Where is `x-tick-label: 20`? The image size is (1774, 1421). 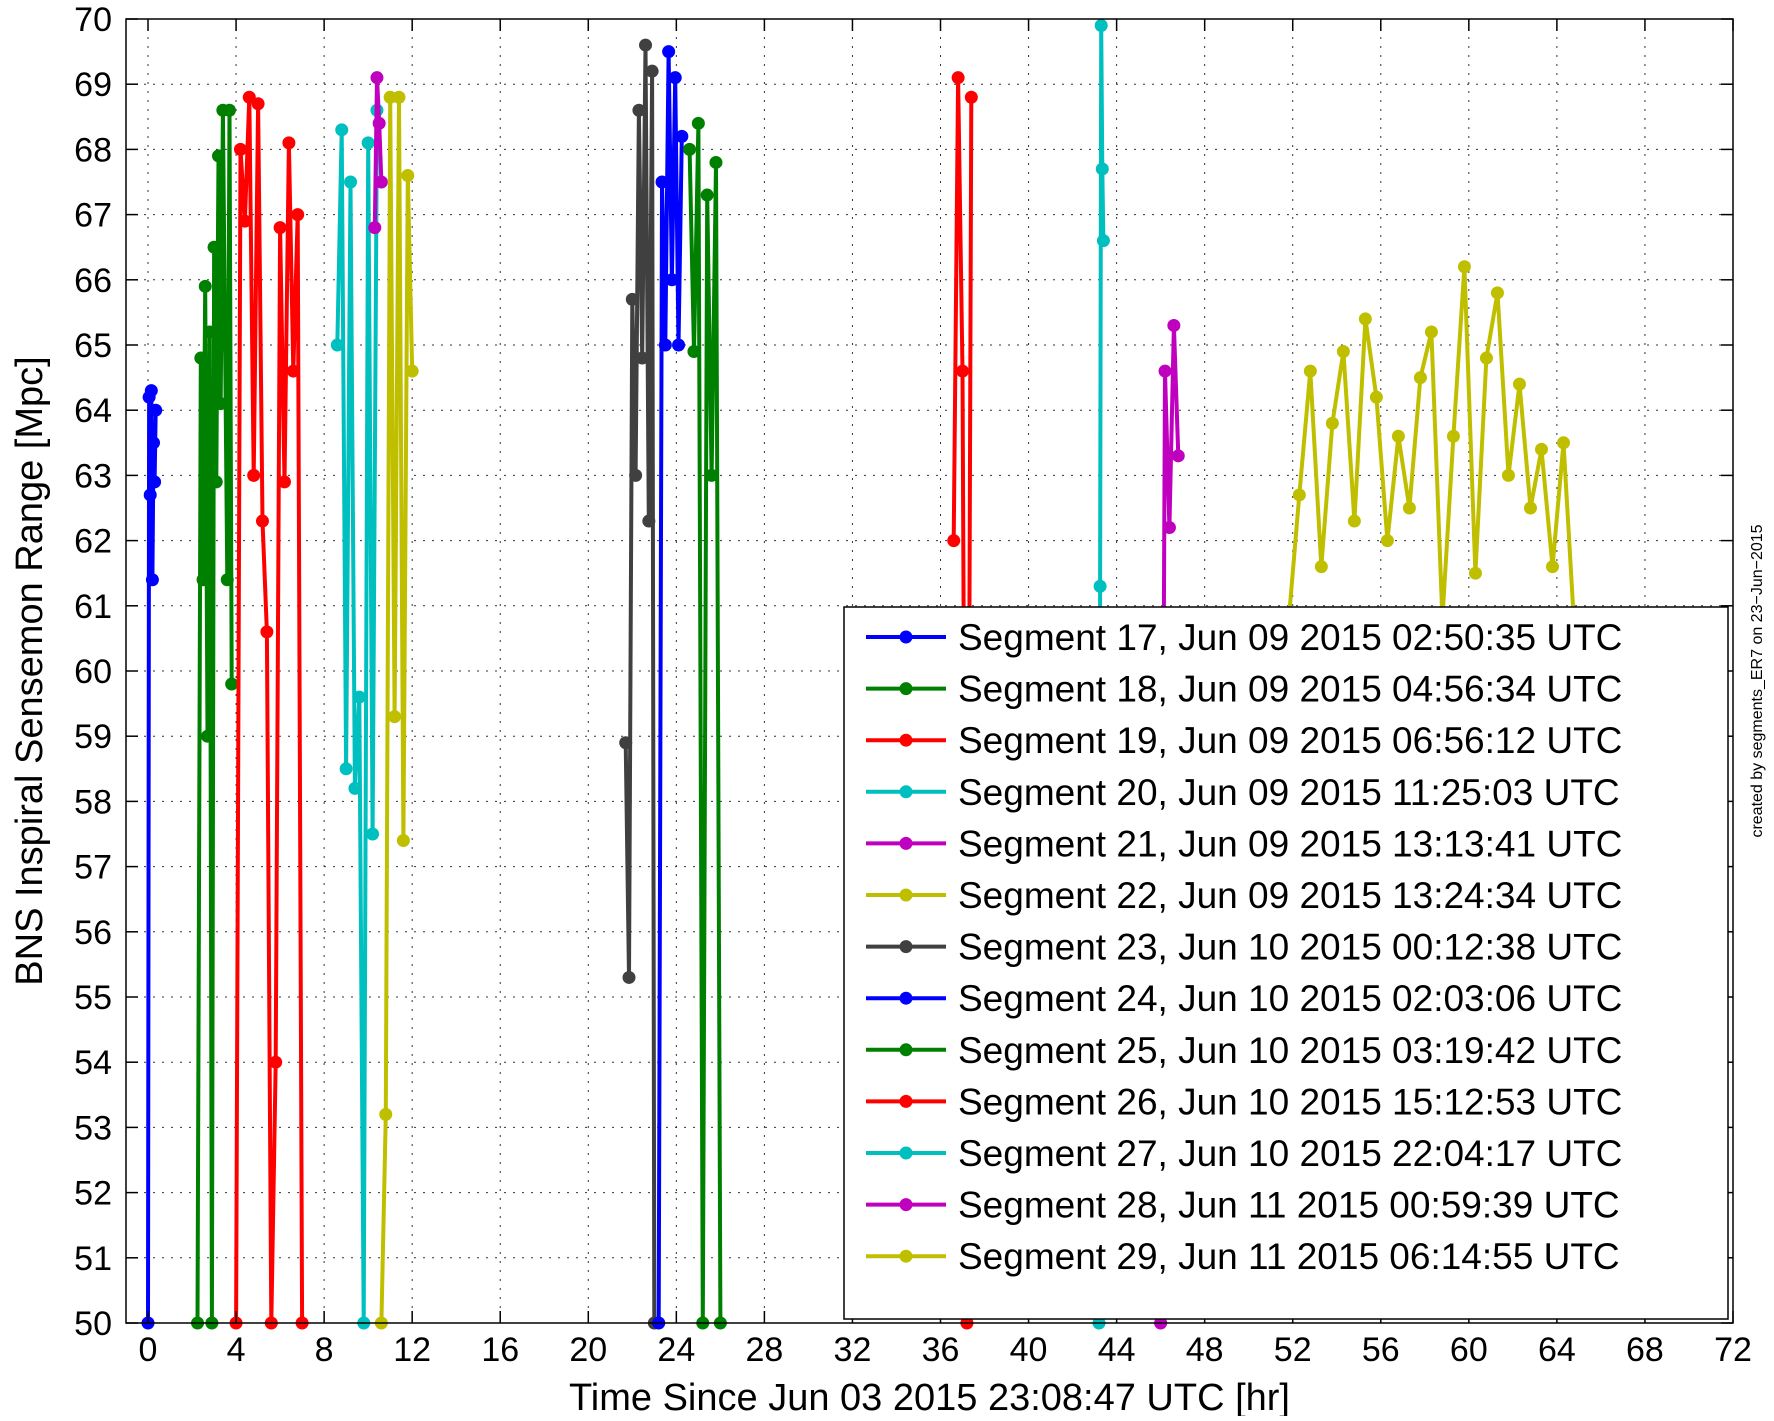
x-tick-label: 20 is located at coordinates (588, 1350).